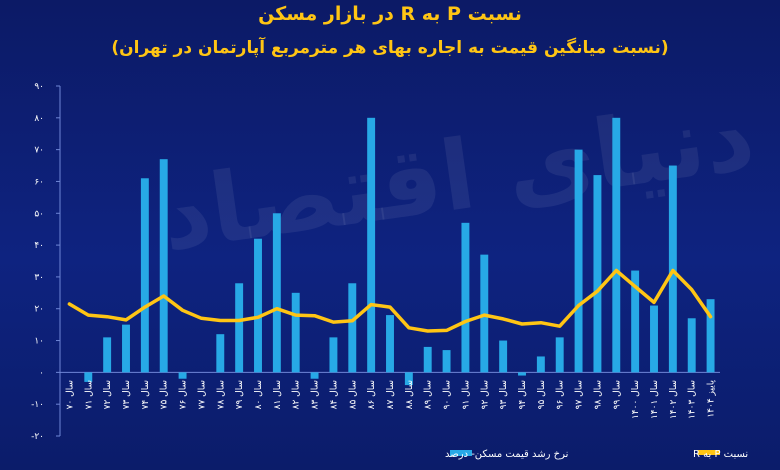  What do you see at coordinates (39, 182) in the screenshot?
I see `y-tick-label: ۶۰` at bounding box center [39, 182].